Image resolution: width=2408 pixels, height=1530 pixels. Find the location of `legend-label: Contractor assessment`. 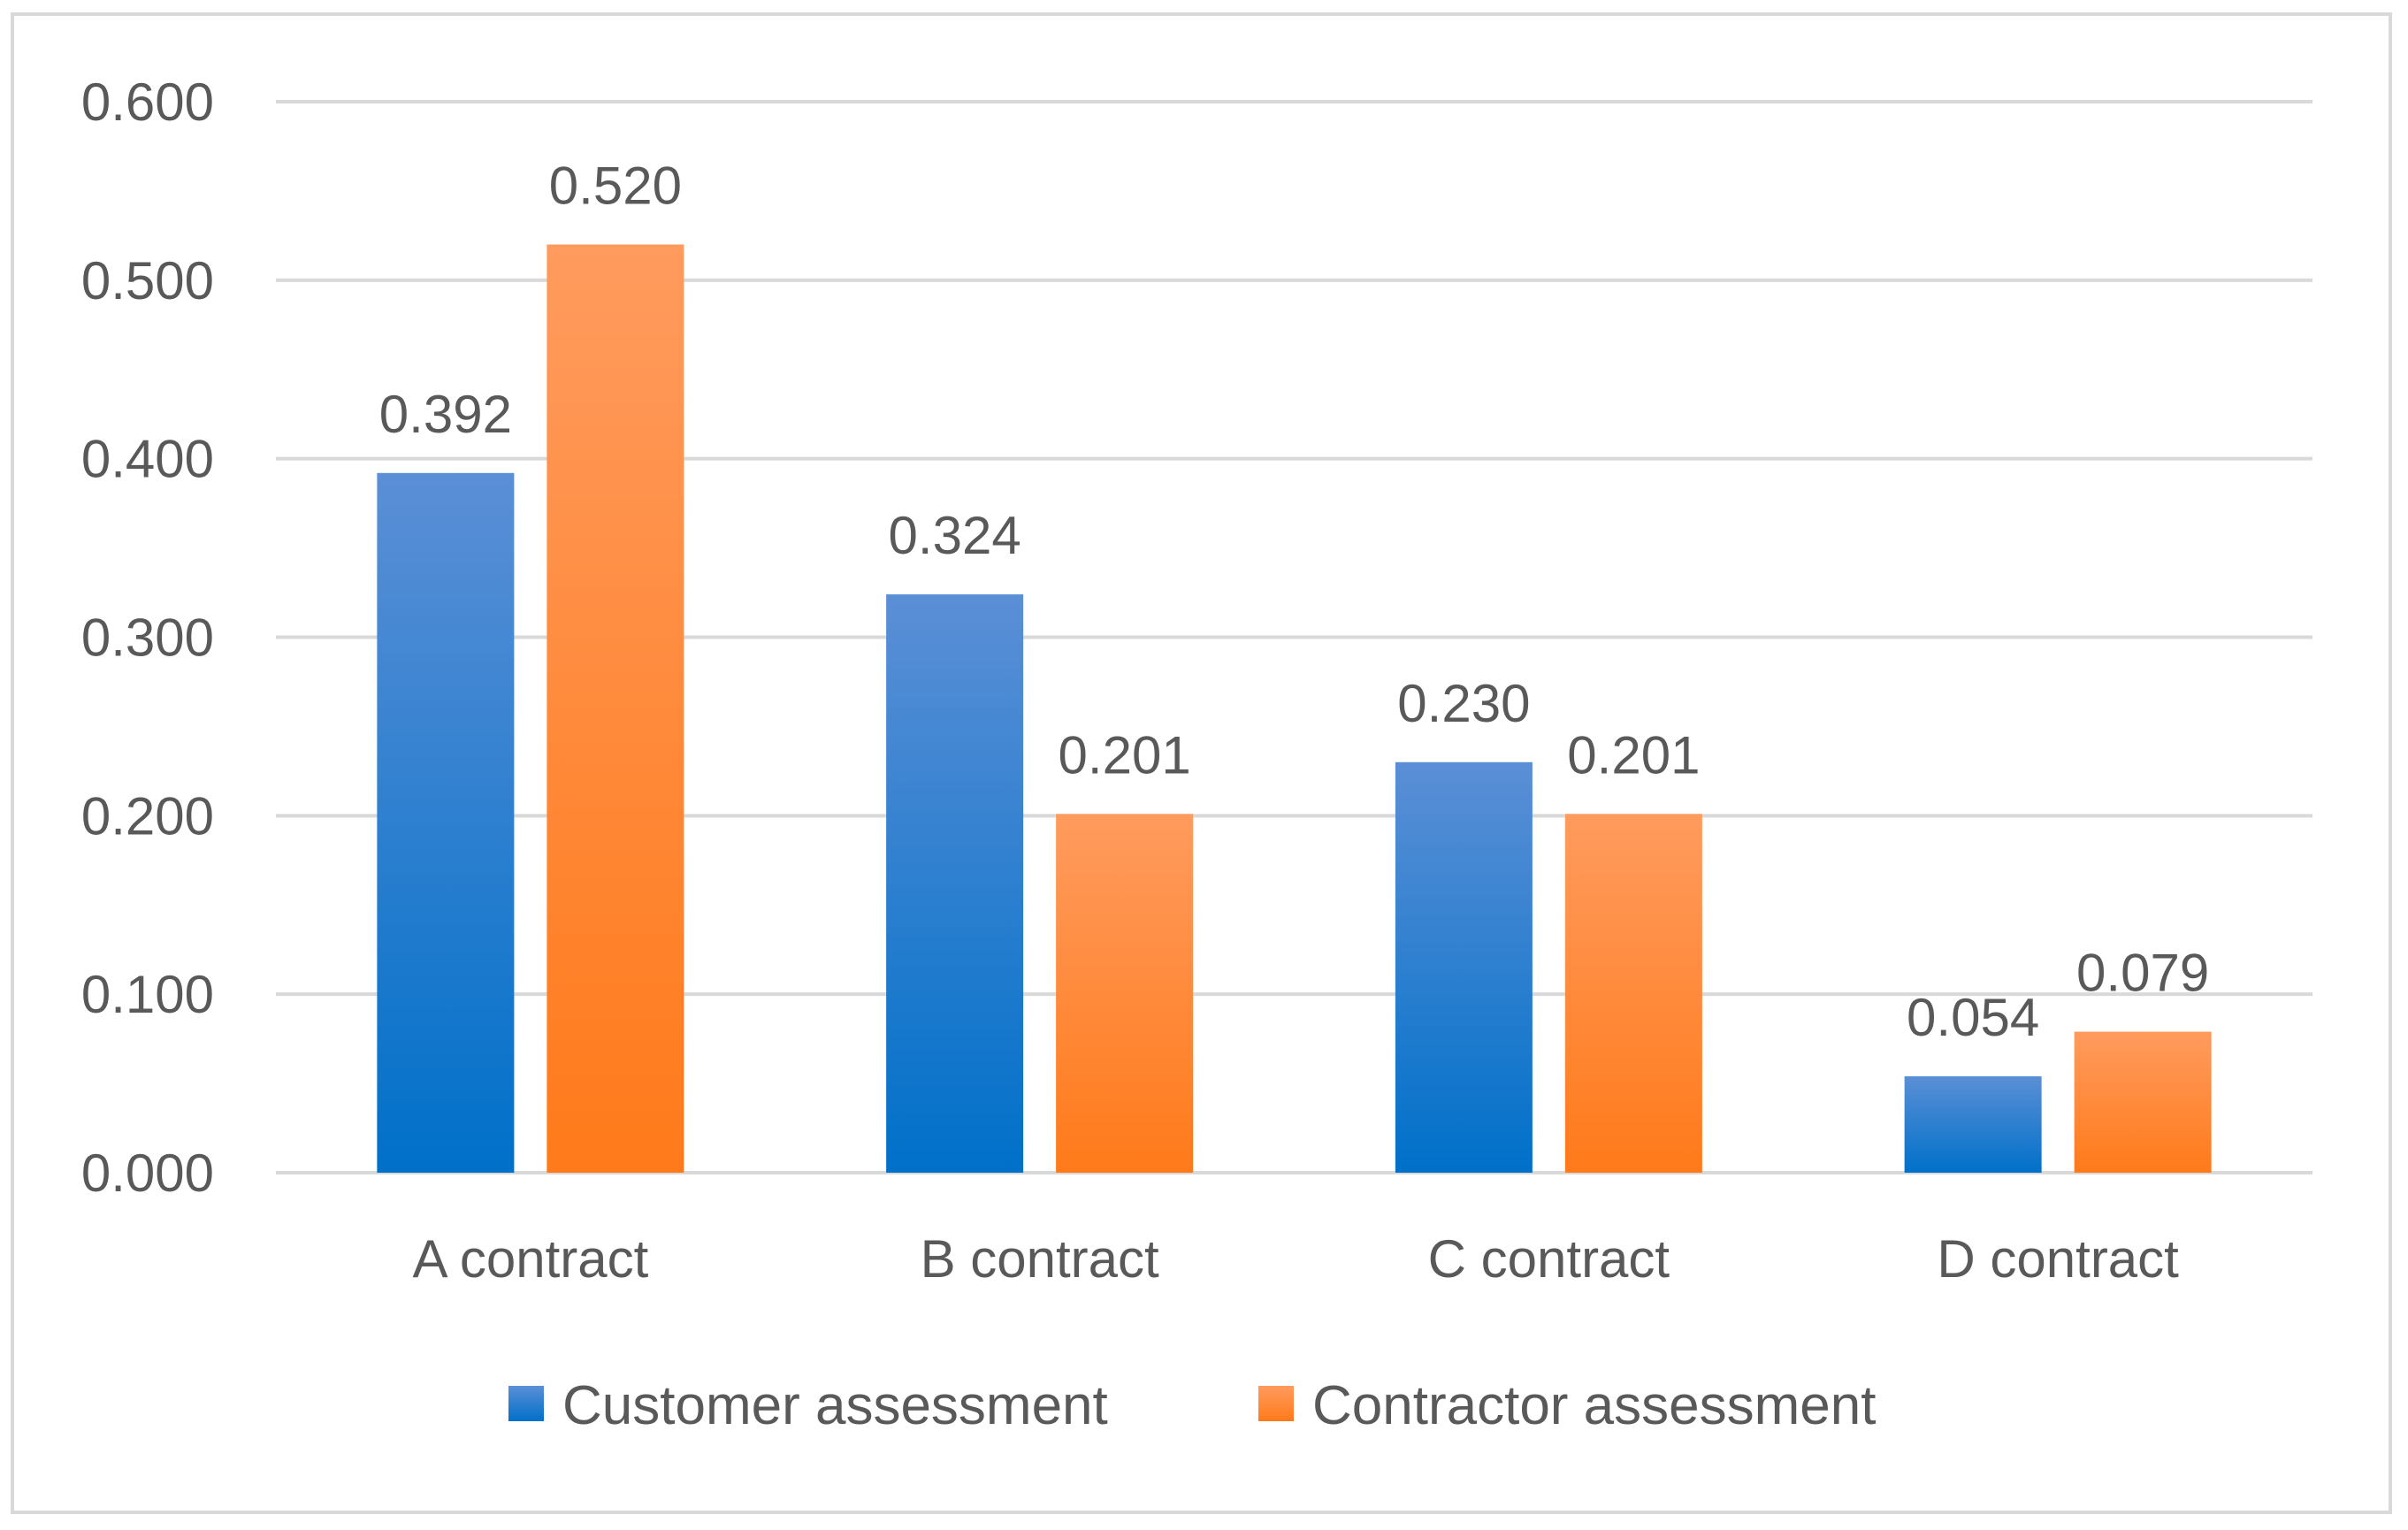

legend-label: Contractor assessment is located at coordinates (1594, 1405).